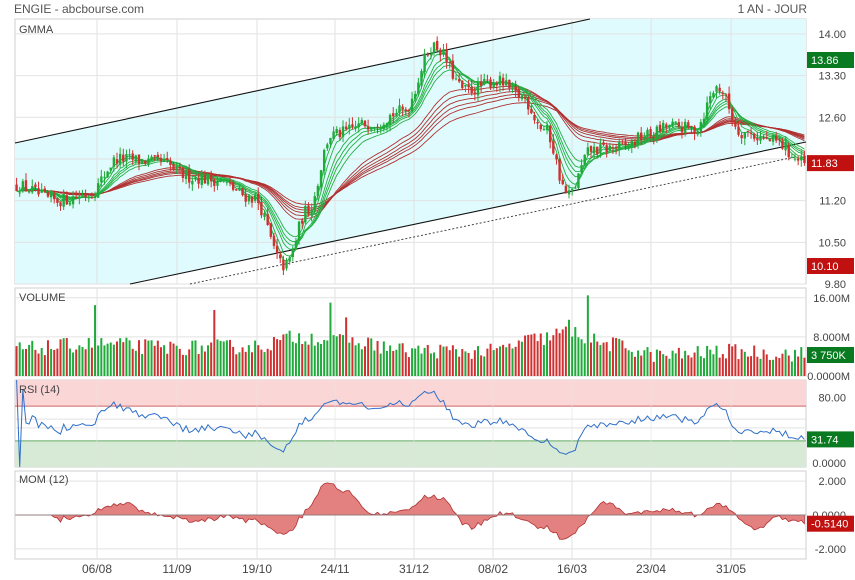 The image size is (855, 580). What do you see at coordinates (832, 118) in the screenshot?
I see `y-tick-label: 12.60` at bounding box center [832, 118].